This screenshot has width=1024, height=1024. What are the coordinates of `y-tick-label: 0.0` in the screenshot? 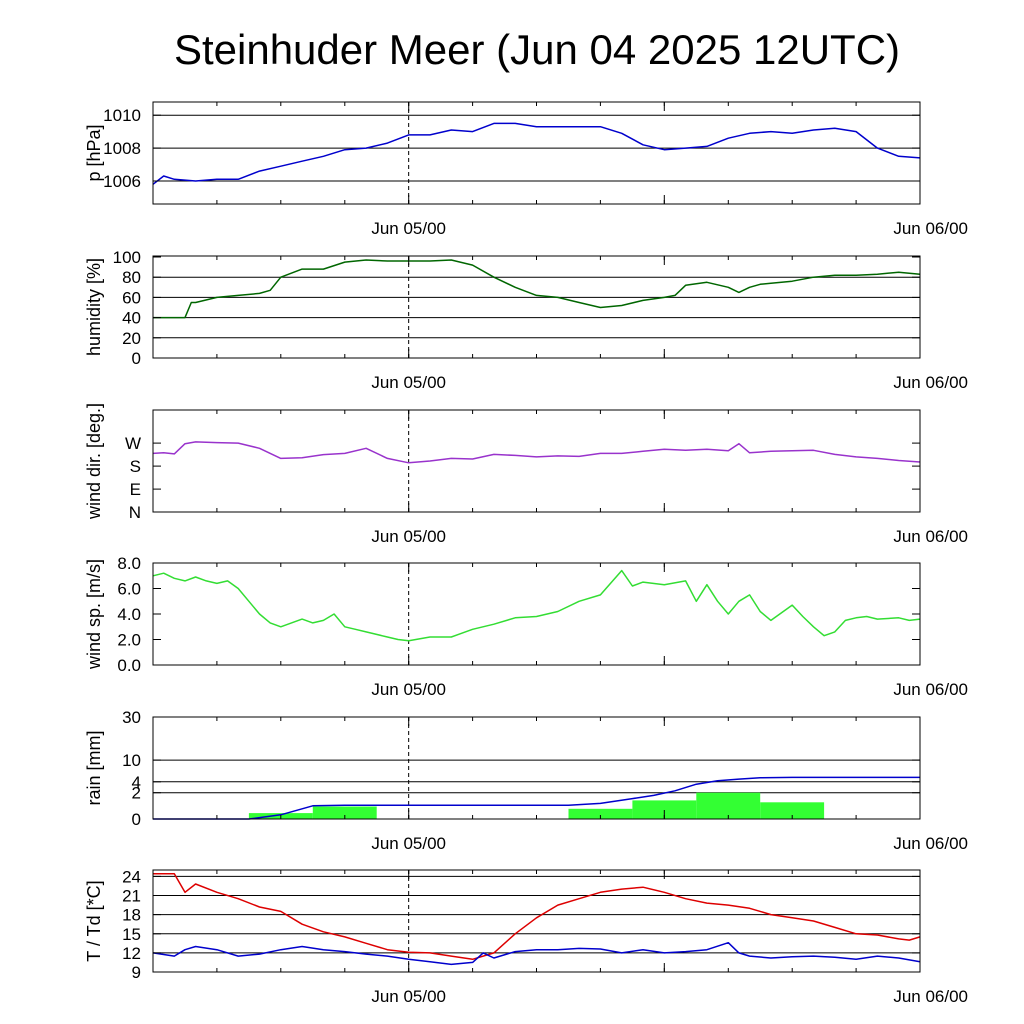 It's located at (129, 665).